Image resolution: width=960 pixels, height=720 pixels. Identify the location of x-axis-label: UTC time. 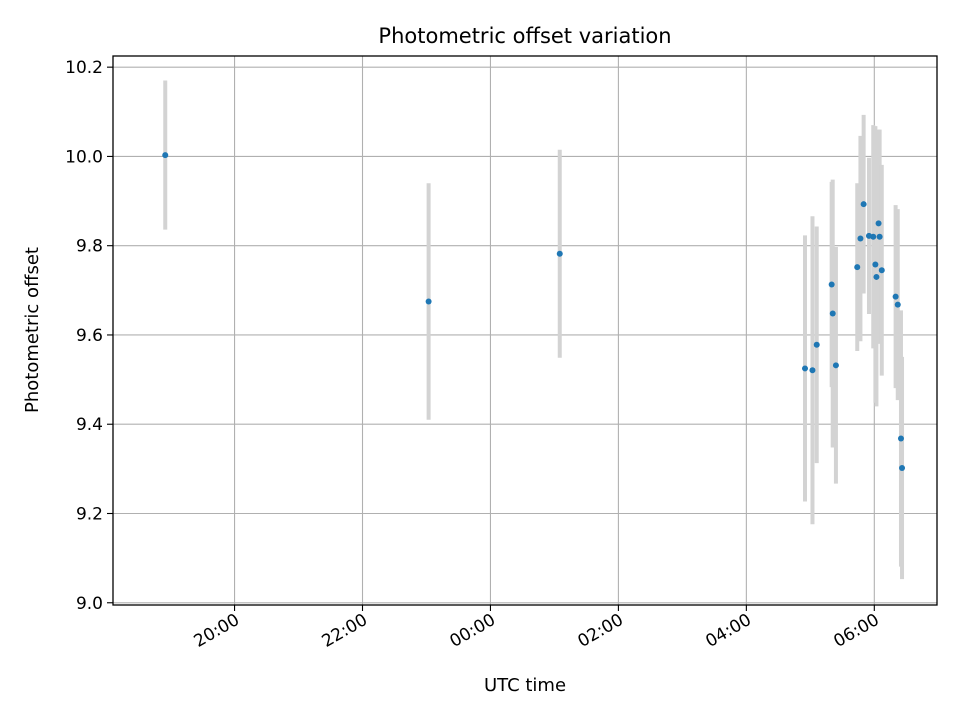
(525, 685).